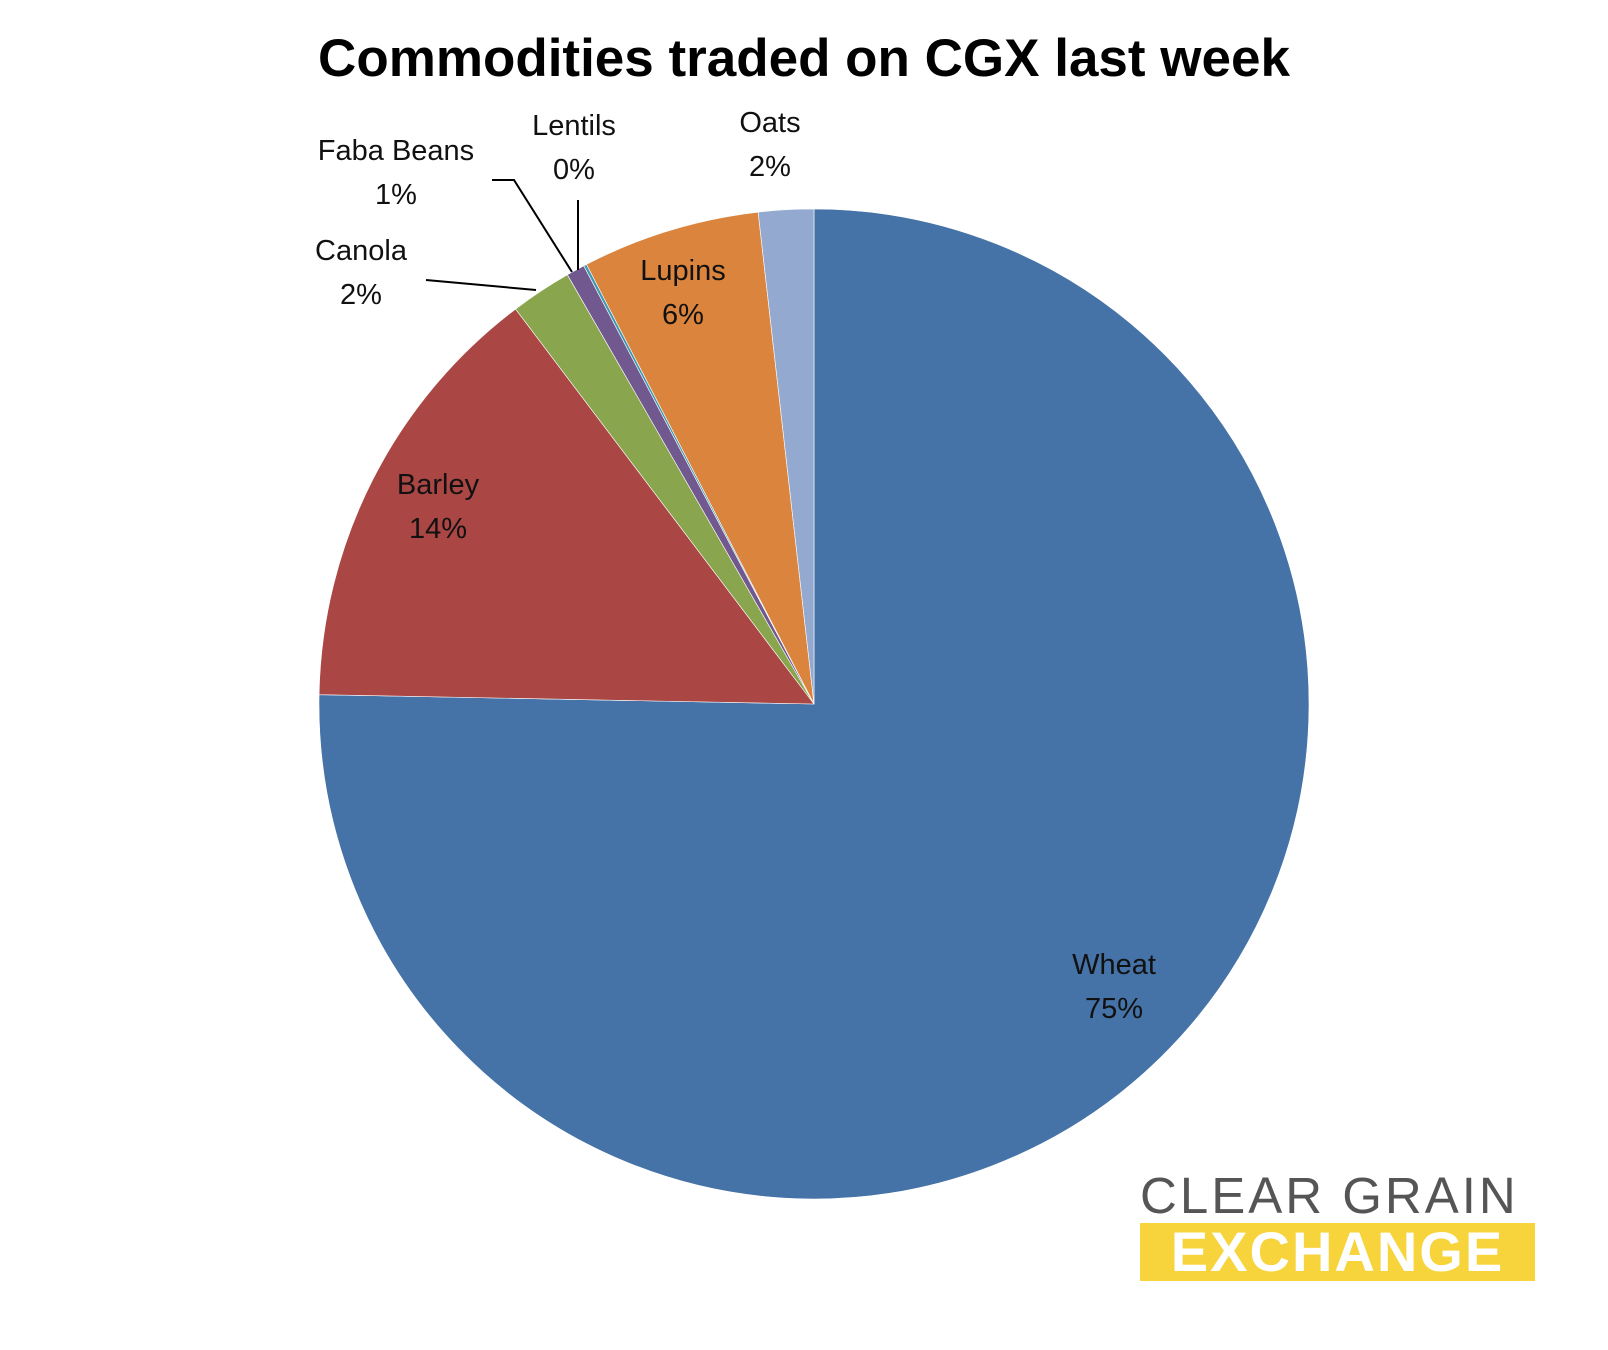 The image size is (1608, 1350). I want to click on label-pct-wheat: 75%, so click(1114, 1009).